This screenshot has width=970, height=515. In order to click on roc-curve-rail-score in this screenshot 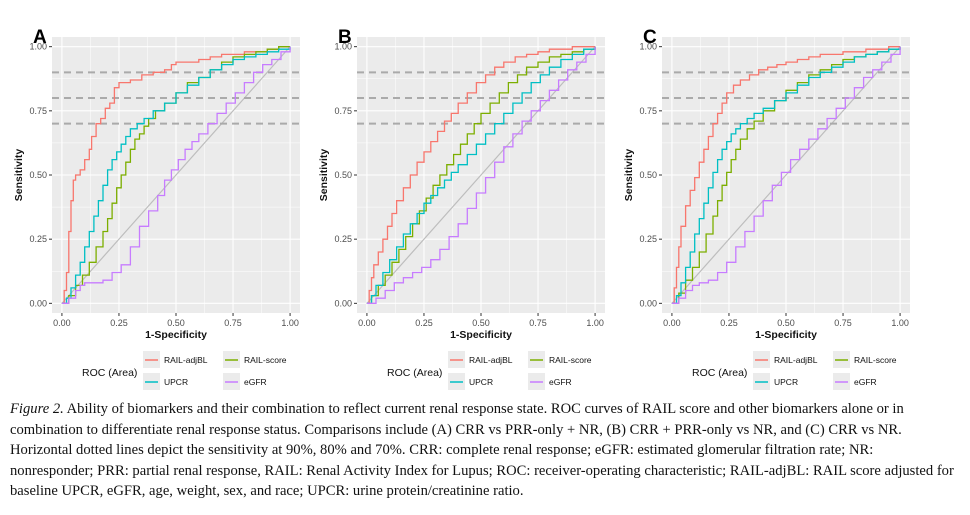, I will do `click(481, 175)`.